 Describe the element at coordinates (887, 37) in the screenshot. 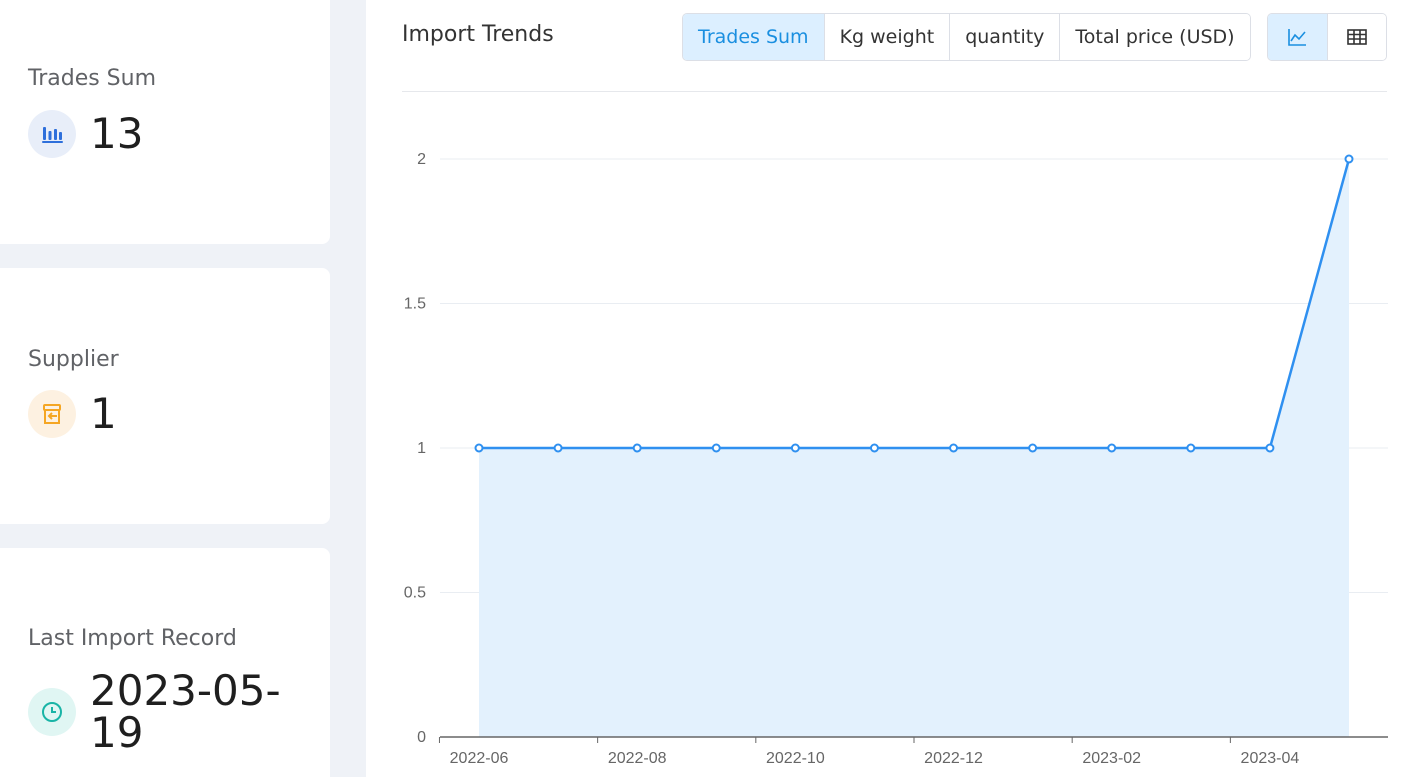

I see `tab-kg-weight: Kg weight` at that location.